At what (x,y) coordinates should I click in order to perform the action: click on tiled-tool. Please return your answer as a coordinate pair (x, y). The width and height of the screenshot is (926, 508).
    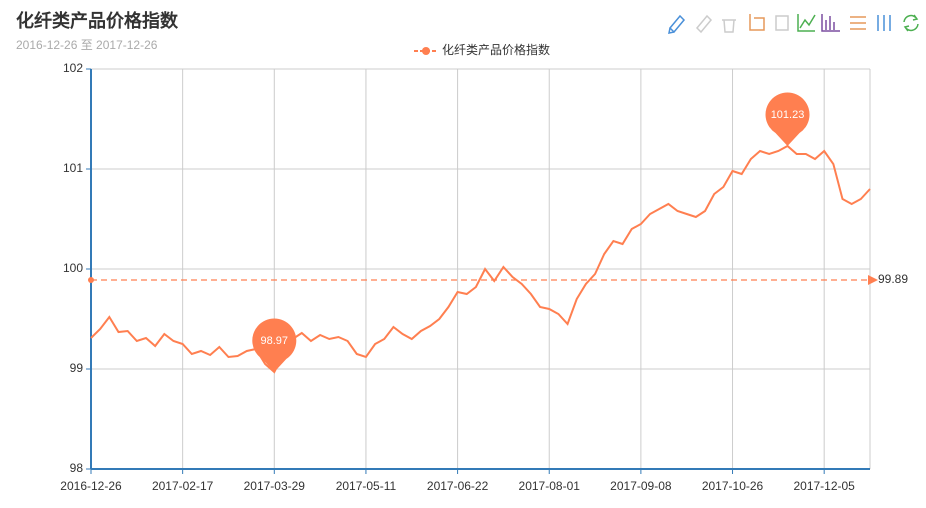
    Looking at the image, I should click on (884, 23).